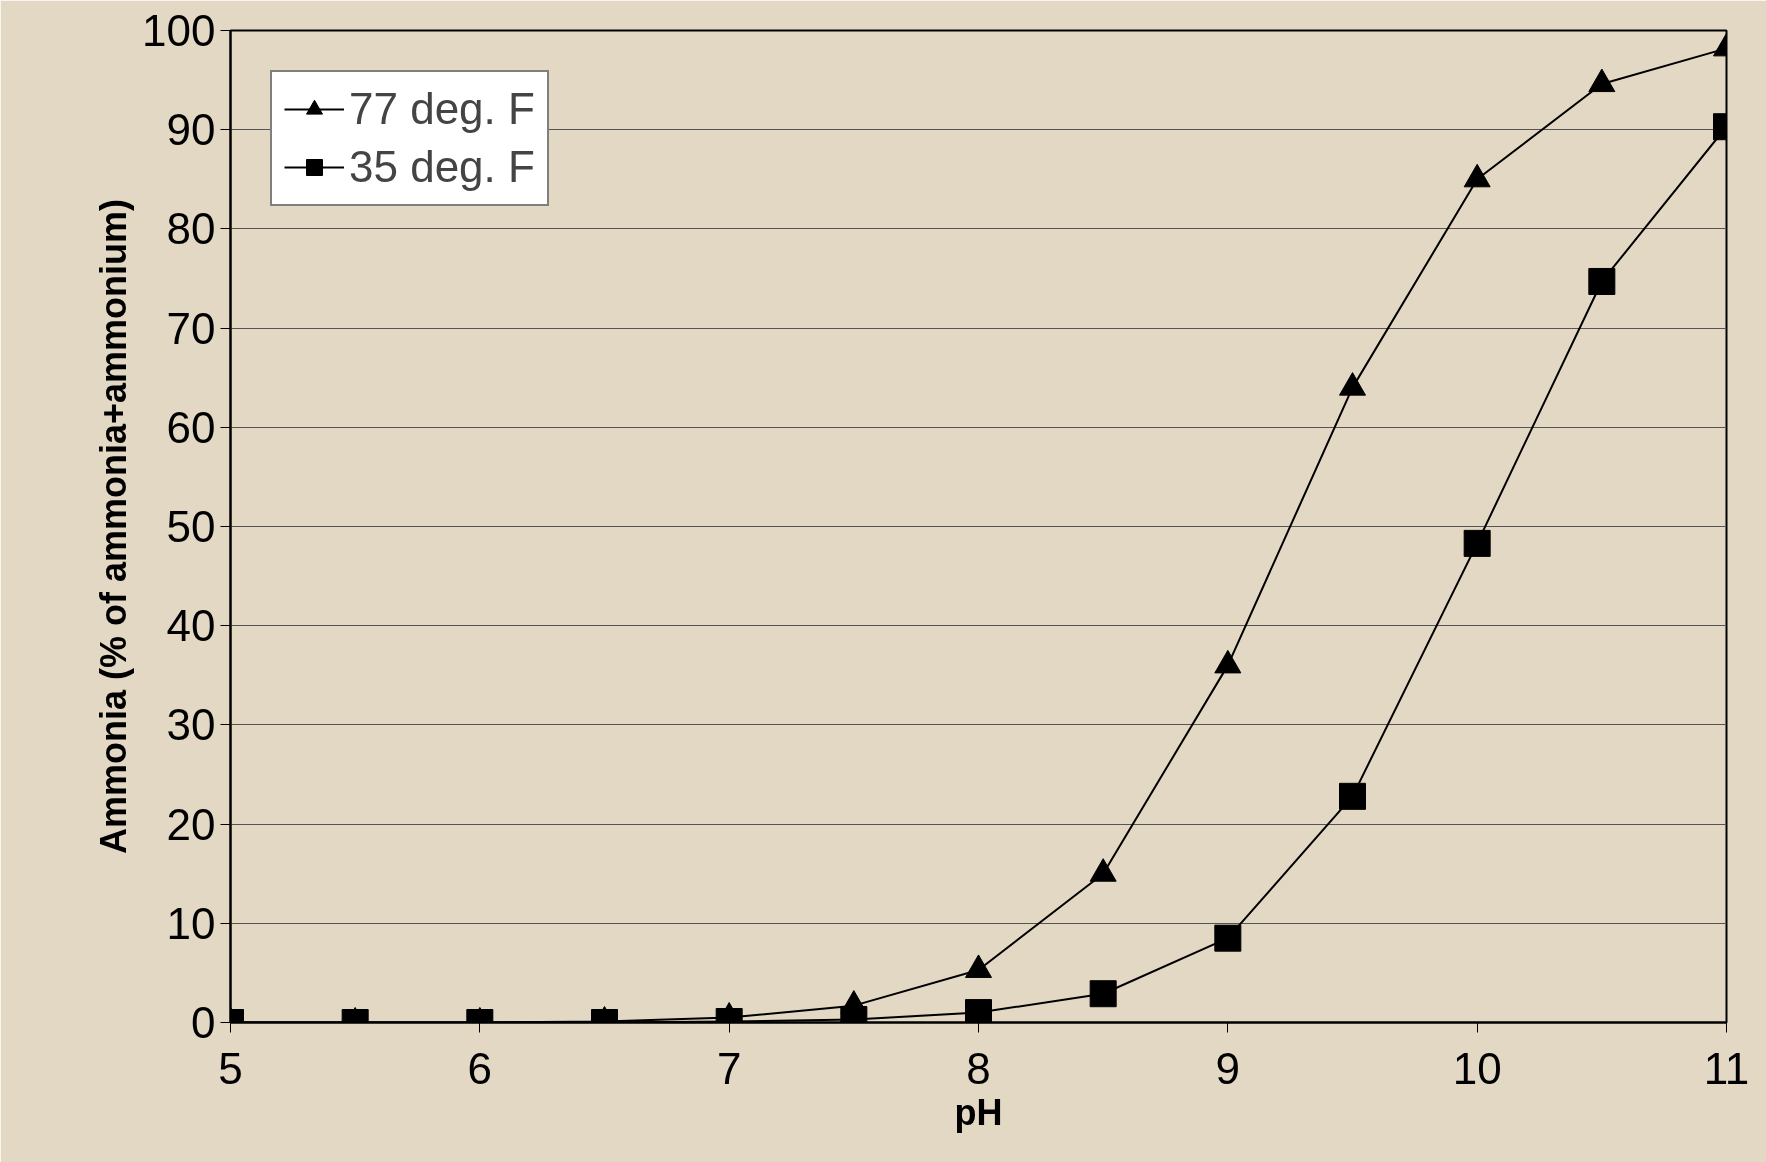 This screenshot has width=1766, height=1162. Describe the element at coordinates (191, 427) in the screenshot. I see `y-tick-label: 60` at that location.